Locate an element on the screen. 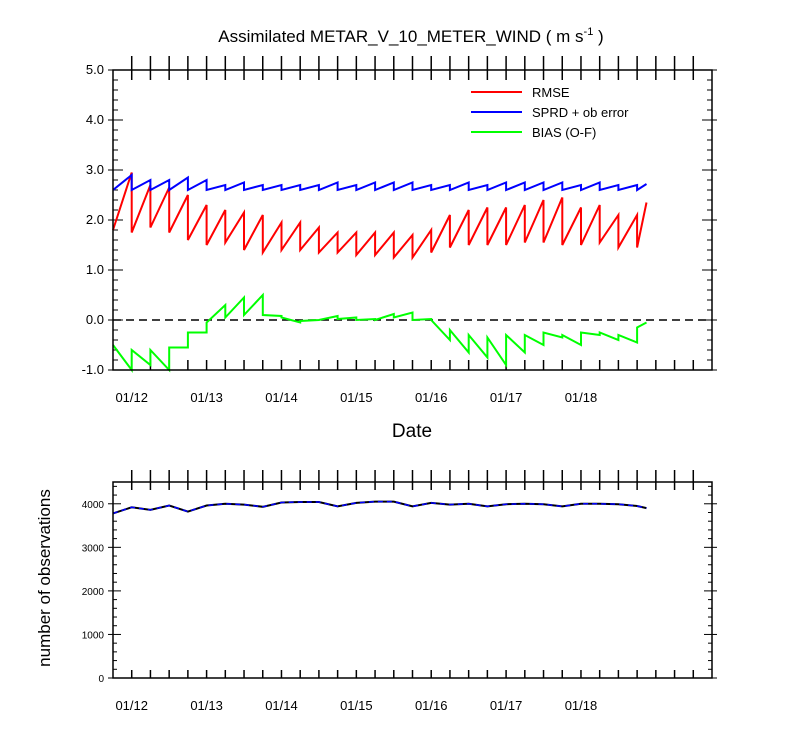  y-tick-label: 2.0 is located at coordinates (95, 219).